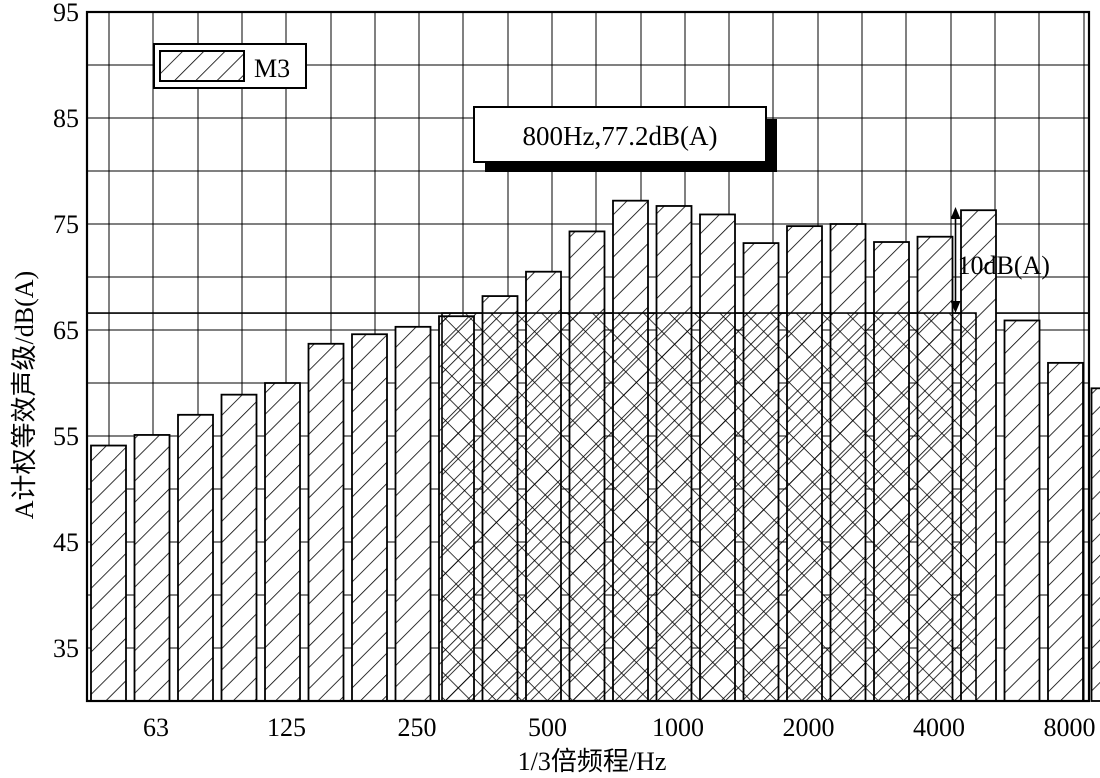  What do you see at coordinates (286, 727) in the screenshot?
I see `x-tick-125: 125` at bounding box center [286, 727].